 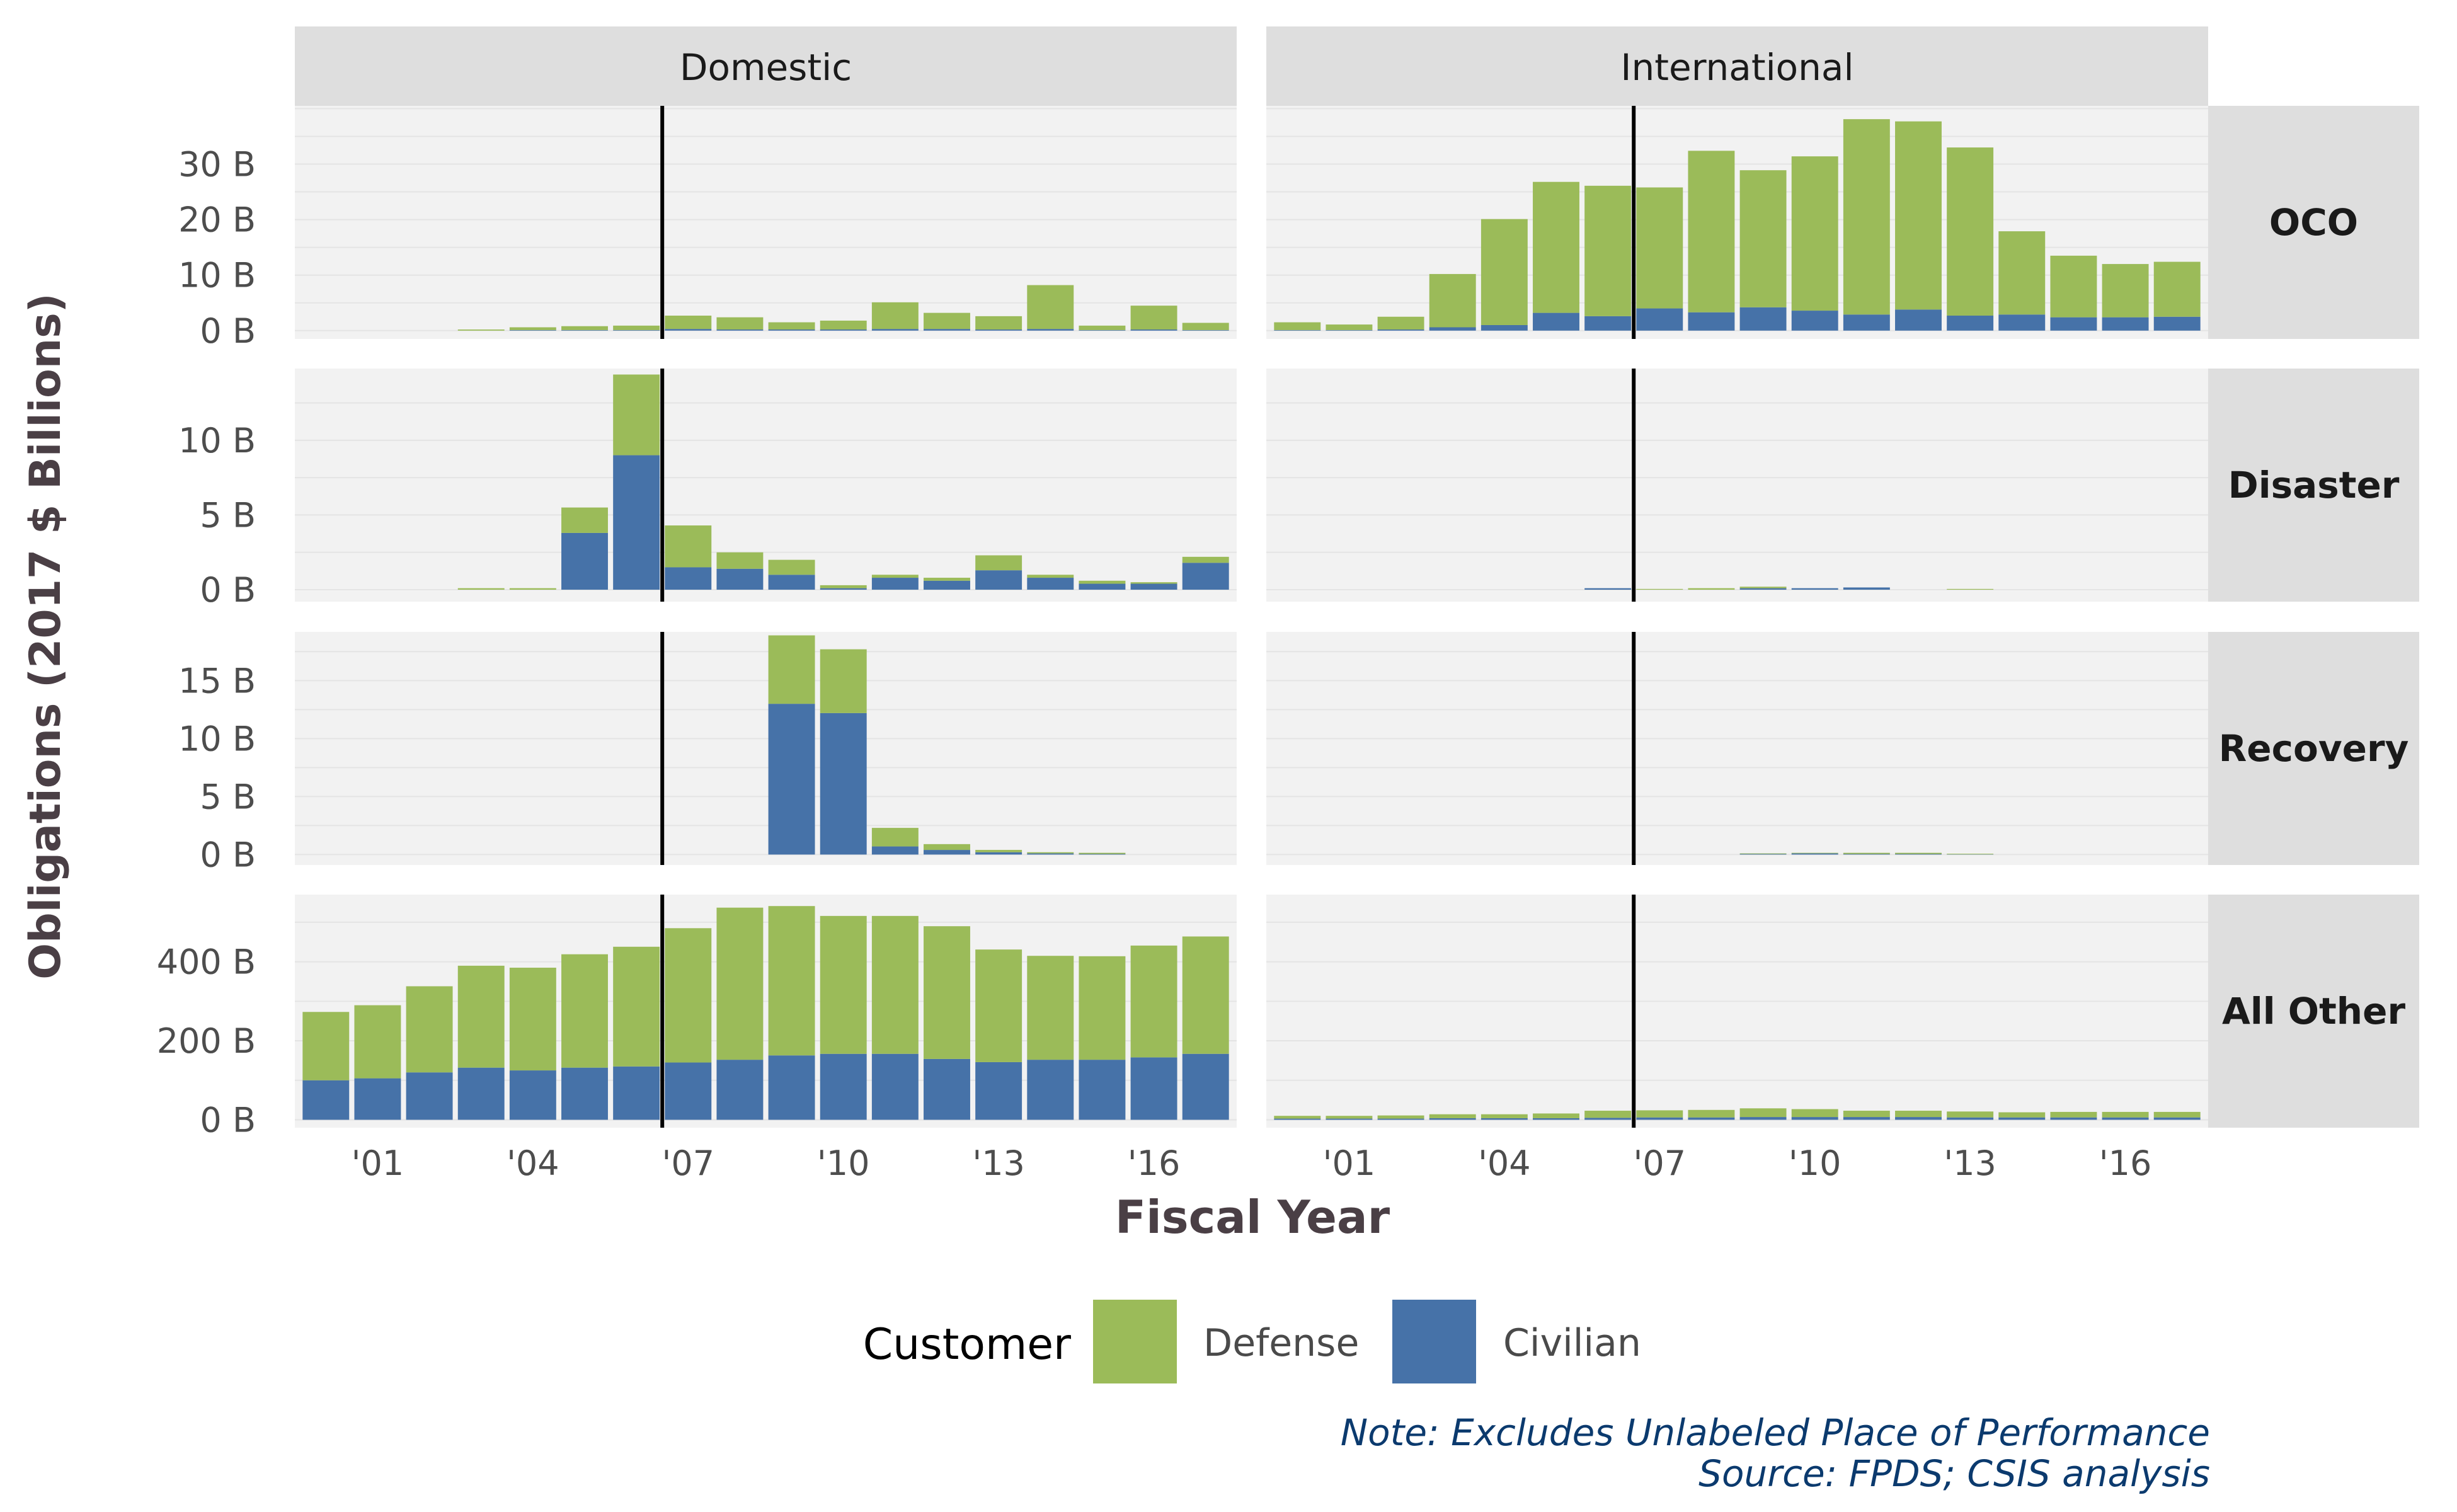 What do you see at coordinates (766, 485) in the screenshot?
I see `panel-disaster-domestic` at bounding box center [766, 485].